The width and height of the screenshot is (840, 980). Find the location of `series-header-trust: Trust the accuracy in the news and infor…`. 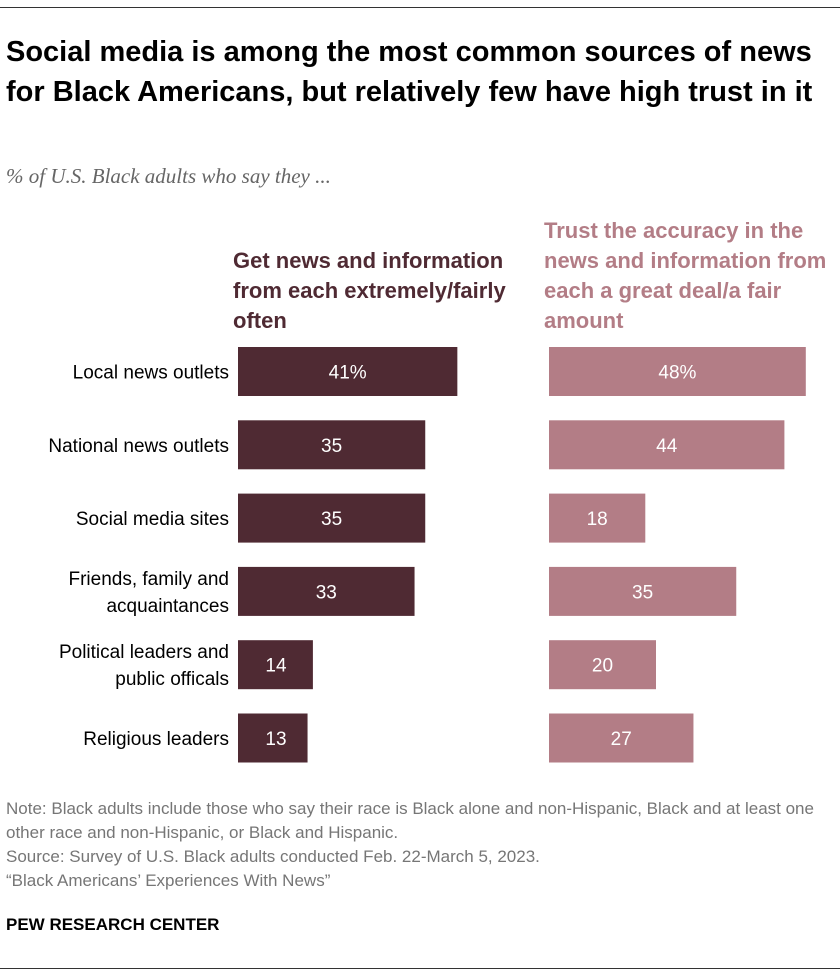

series-header-trust: Trust the accuracy in the news and infor… is located at coordinates (685, 275).